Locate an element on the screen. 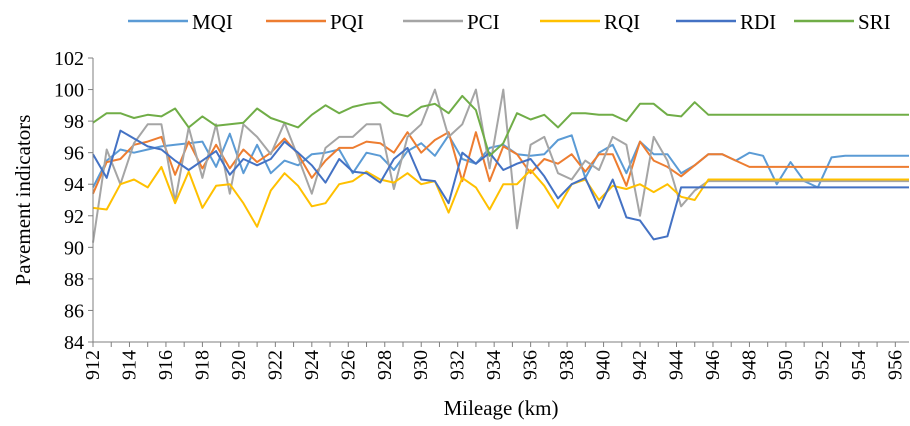 The image size is (910, 426). series-line-pqi is located at coordinates (500, 163).